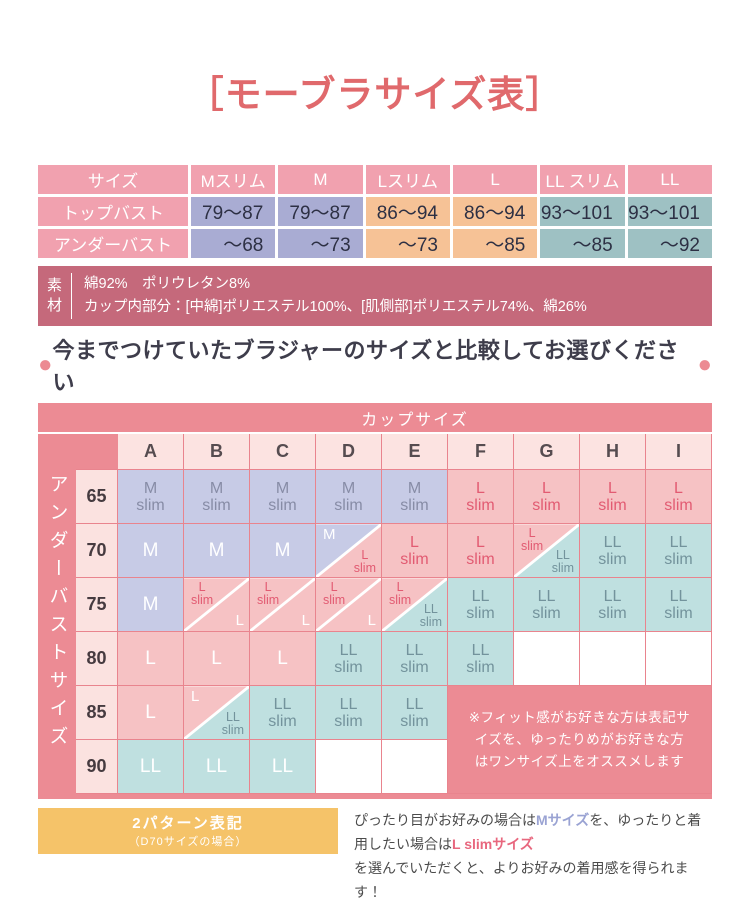 This screenshot has height=922, width=750. What do you see at coordinates (613, 452) in the screenshot?
I see `cup-column-header: H` at bounding box center [613, 452].